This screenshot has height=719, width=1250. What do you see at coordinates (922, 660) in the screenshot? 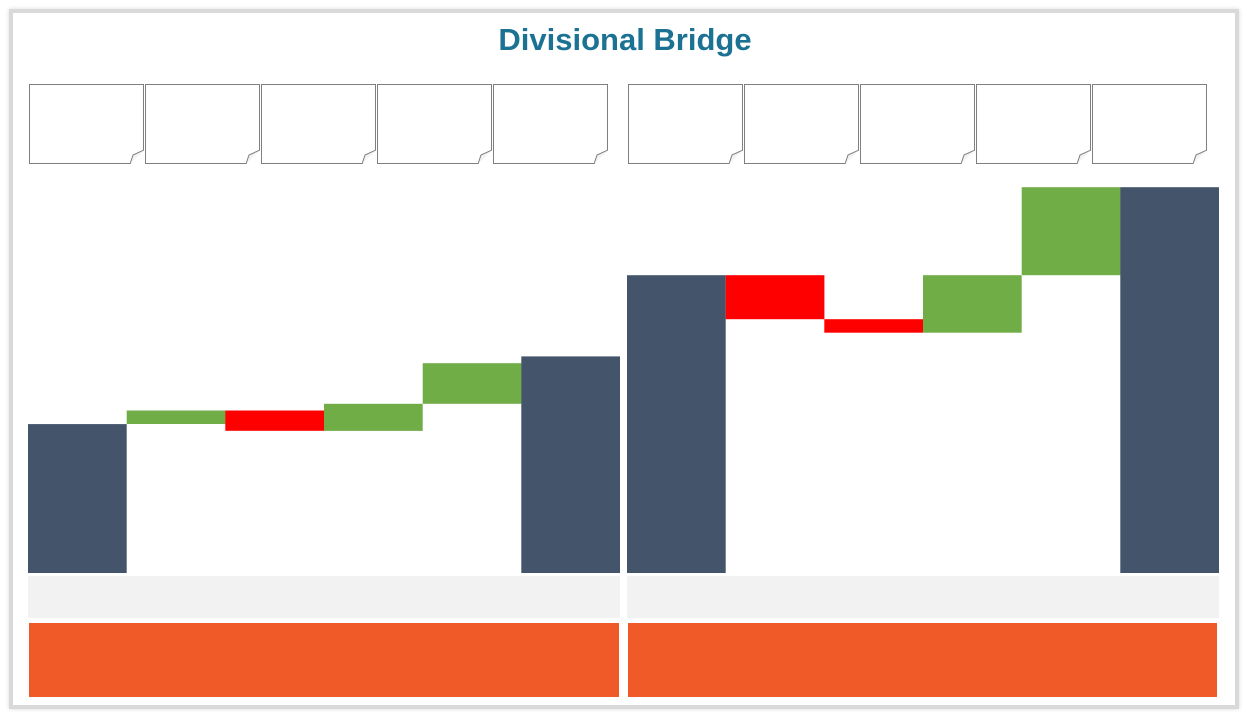
I see `right-footer-band` at bounding box center [922, 660].